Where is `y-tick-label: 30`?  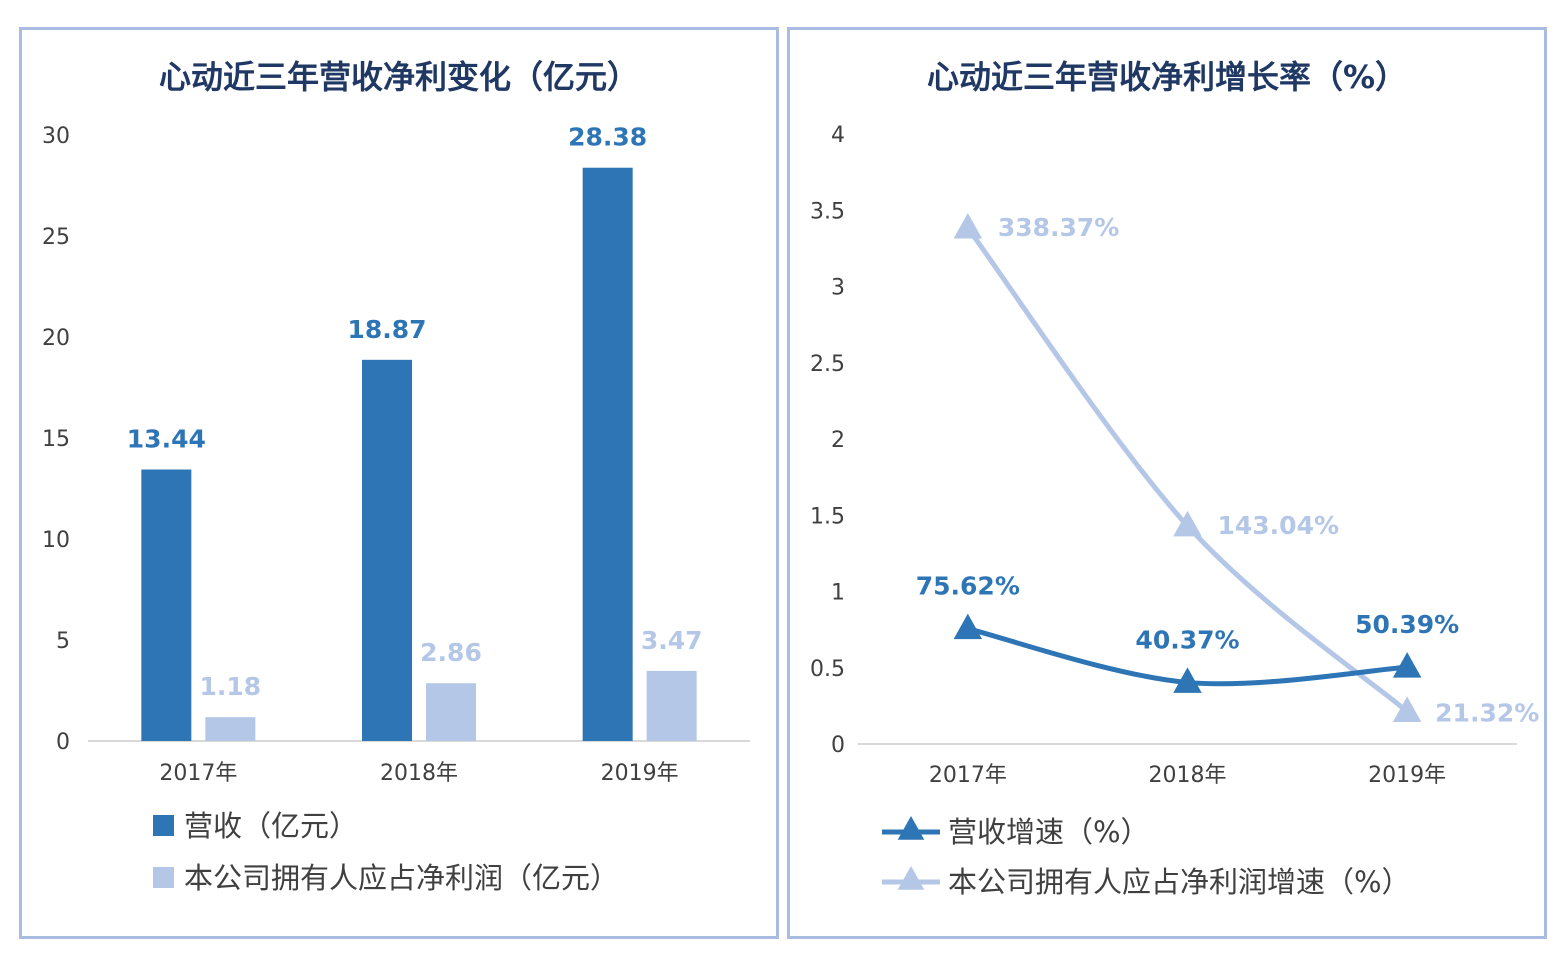
y-tick-label: 30 is located at coordinates (56, 136).